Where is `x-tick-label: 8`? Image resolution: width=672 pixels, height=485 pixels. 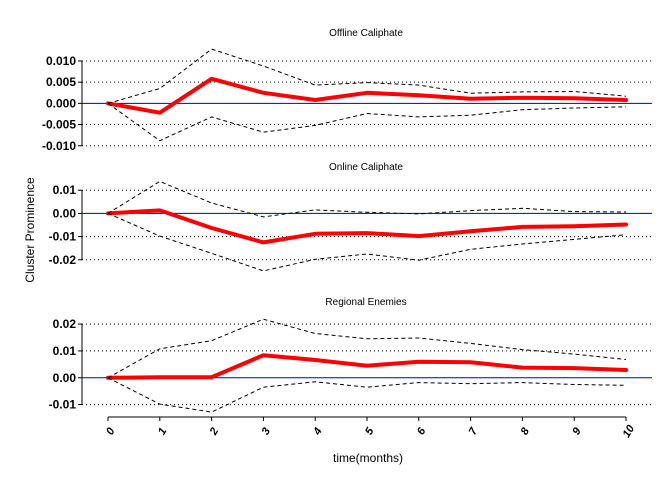 x-tick-label: 8 is located at coordinates (526, 431).